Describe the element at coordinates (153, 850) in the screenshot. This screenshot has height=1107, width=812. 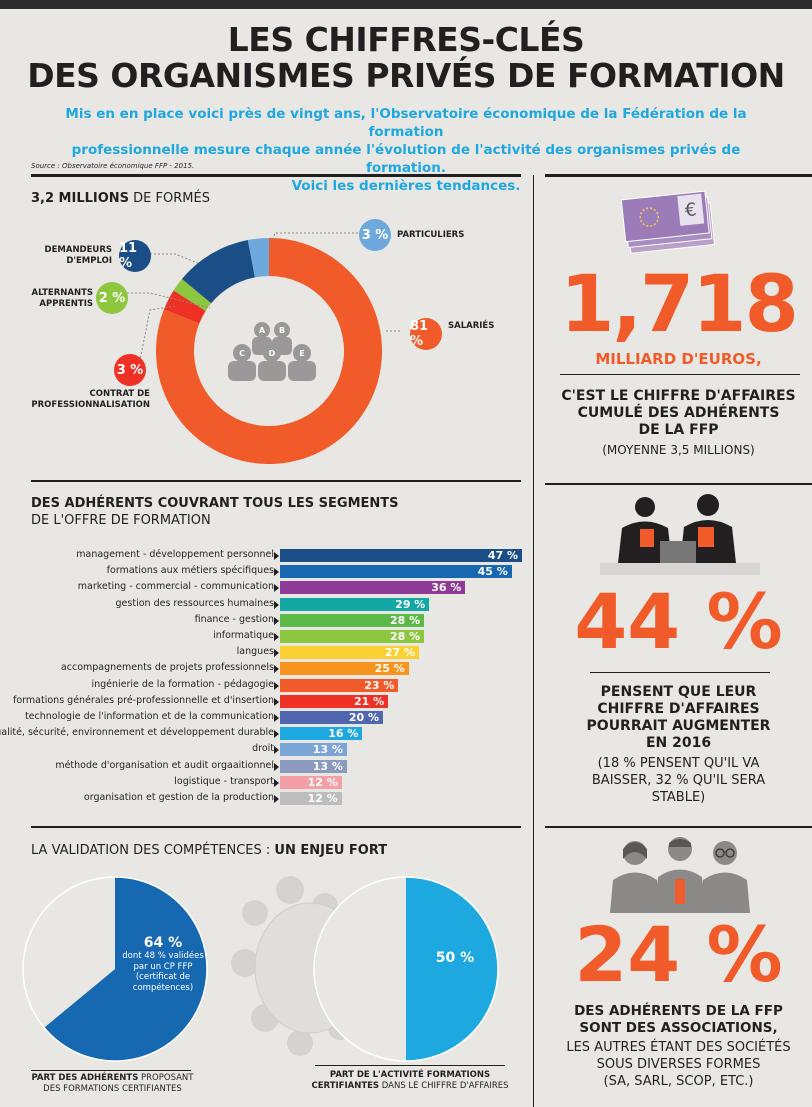
I see `validation-title-rest: LA VALIDATION DES COMPÉTENCES :` at that location.